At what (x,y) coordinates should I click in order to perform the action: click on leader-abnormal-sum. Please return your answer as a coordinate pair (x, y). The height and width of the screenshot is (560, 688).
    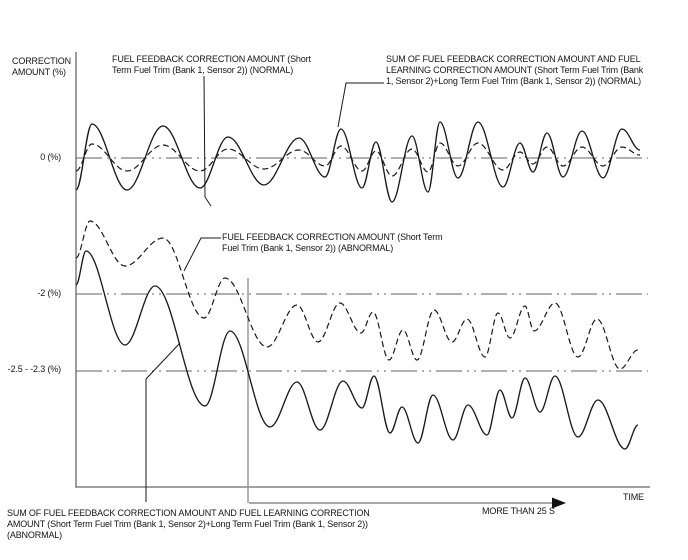
    Looking at the image, I should click on (163, 422).